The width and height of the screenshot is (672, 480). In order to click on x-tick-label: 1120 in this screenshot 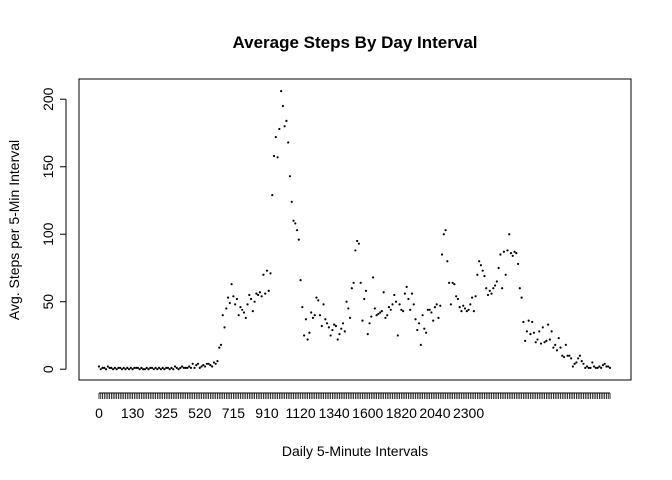, I will do `click(301, 413)`.